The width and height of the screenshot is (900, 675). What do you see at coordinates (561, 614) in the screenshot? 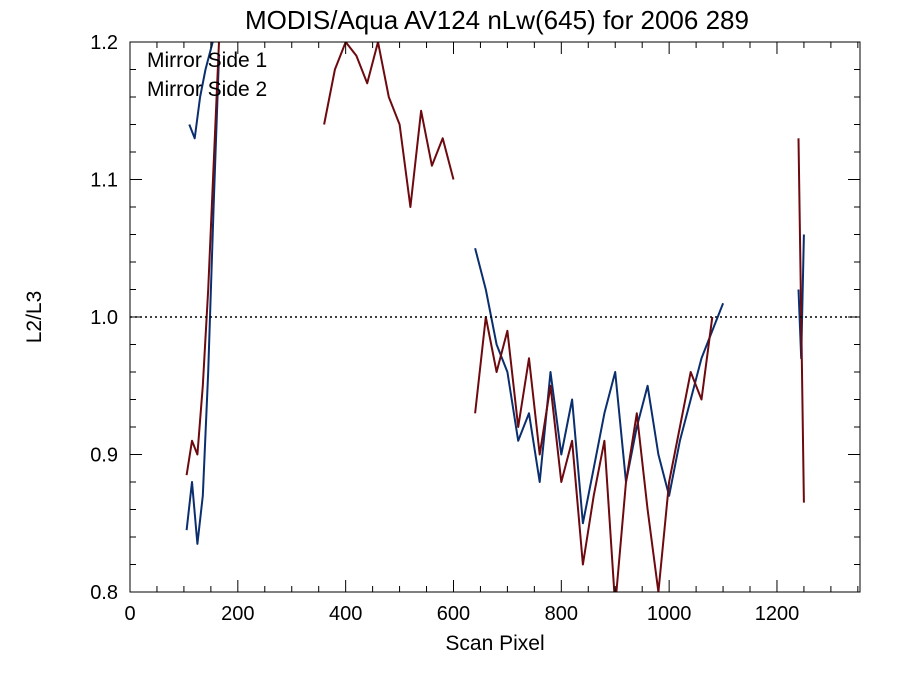
I see `x-tick-label: 800` at bounding box center [561, 614].